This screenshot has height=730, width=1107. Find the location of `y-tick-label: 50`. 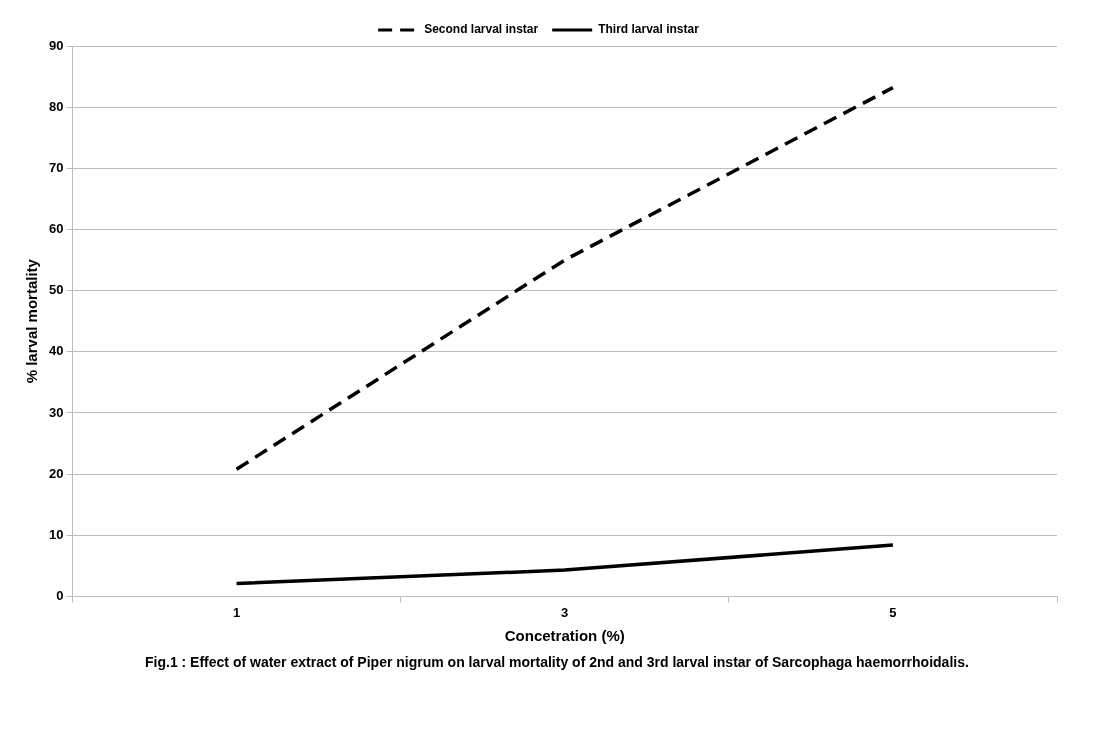

y-tick-label: 50 is located at coordinates (56, 290).